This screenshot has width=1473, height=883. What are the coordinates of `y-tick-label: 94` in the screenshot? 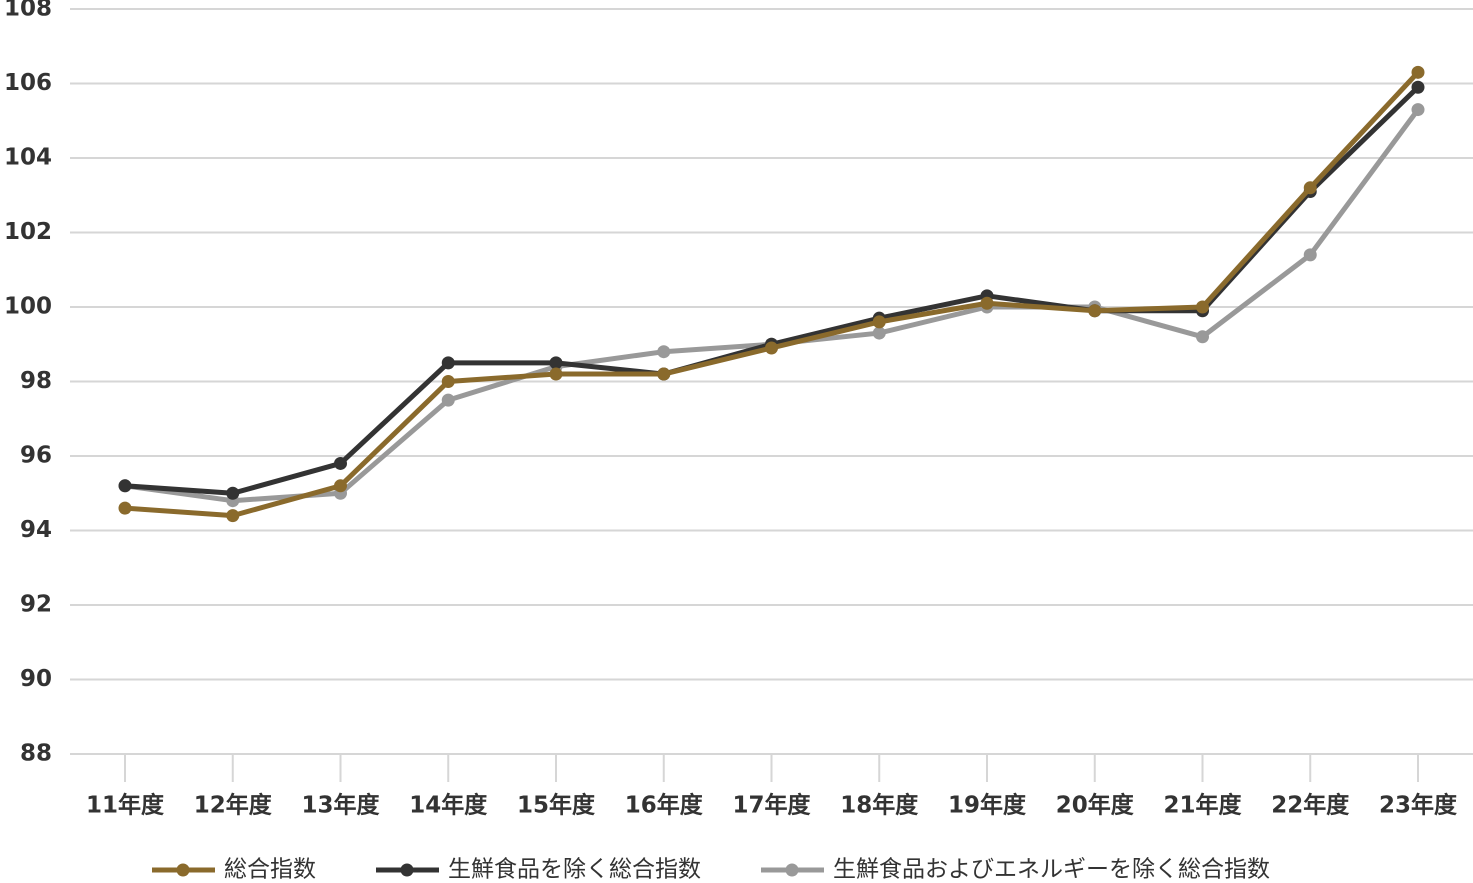 It's located at (36, 530).